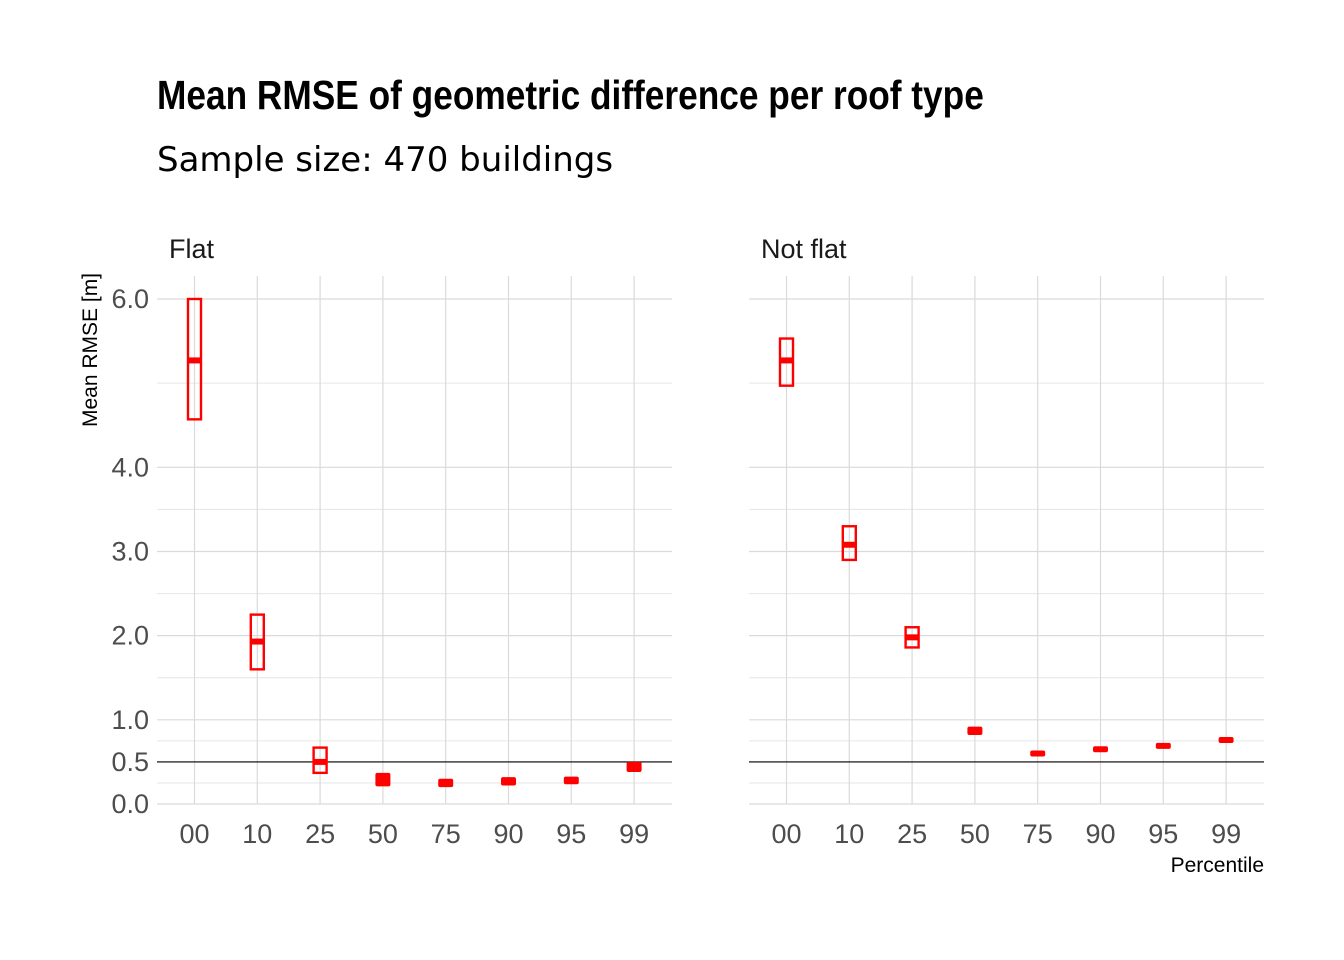 The height and width of the screenshot is (960, 1344). Describe the element at coordinates (90, 350) in the screenshot. I see `y-axis-label: Mean RMSE [m]` at that location.